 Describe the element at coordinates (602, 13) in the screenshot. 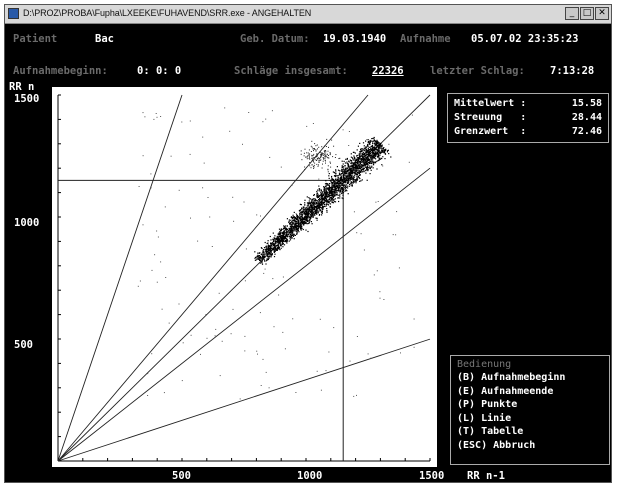

I see `close-button: ✕` at that location.